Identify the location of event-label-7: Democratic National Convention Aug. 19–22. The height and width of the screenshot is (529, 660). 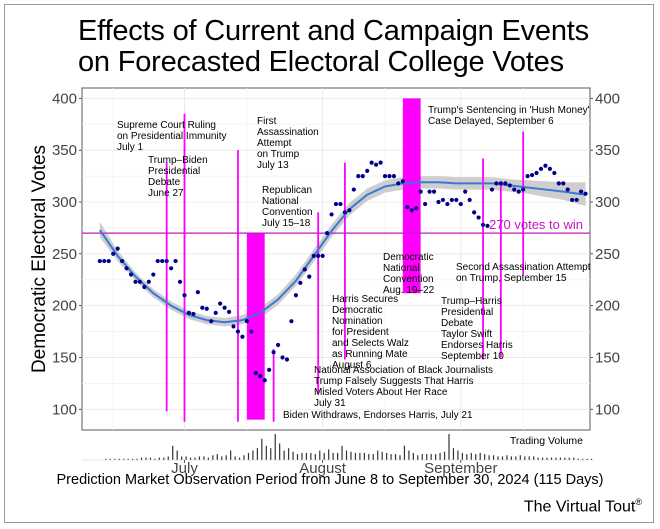
(409, 274).